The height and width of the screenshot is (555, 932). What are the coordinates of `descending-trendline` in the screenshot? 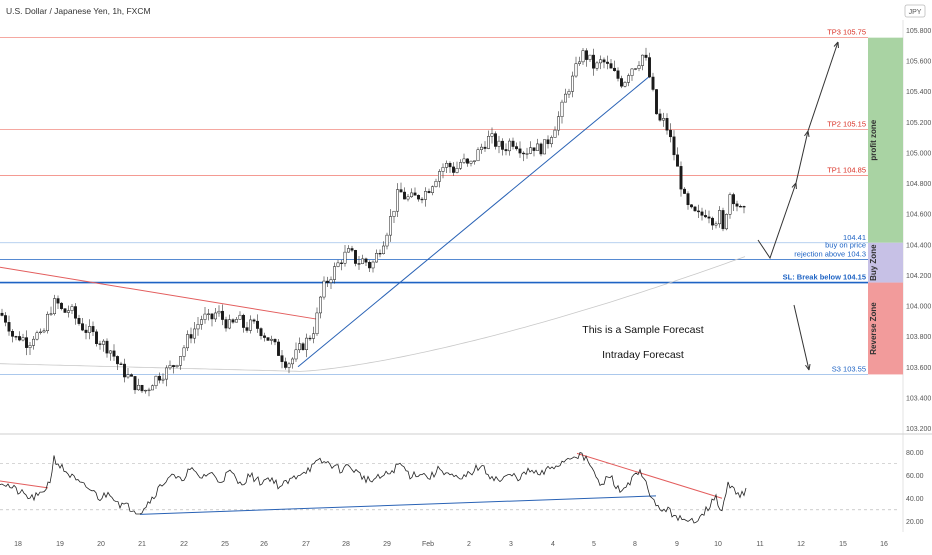 It's located at (159, 293).